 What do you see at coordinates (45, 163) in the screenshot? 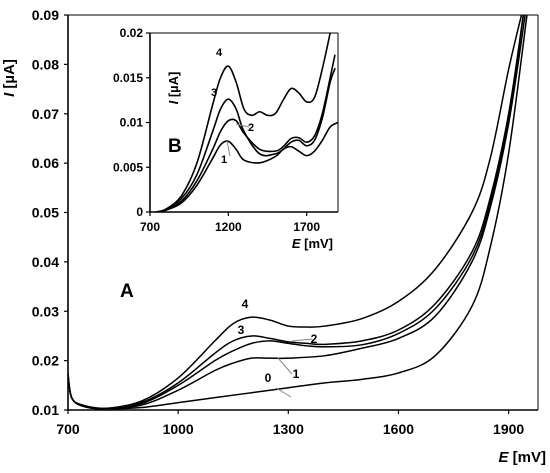
I see `main-y-tick-label: 0.06` at bounding box center [45, 163].